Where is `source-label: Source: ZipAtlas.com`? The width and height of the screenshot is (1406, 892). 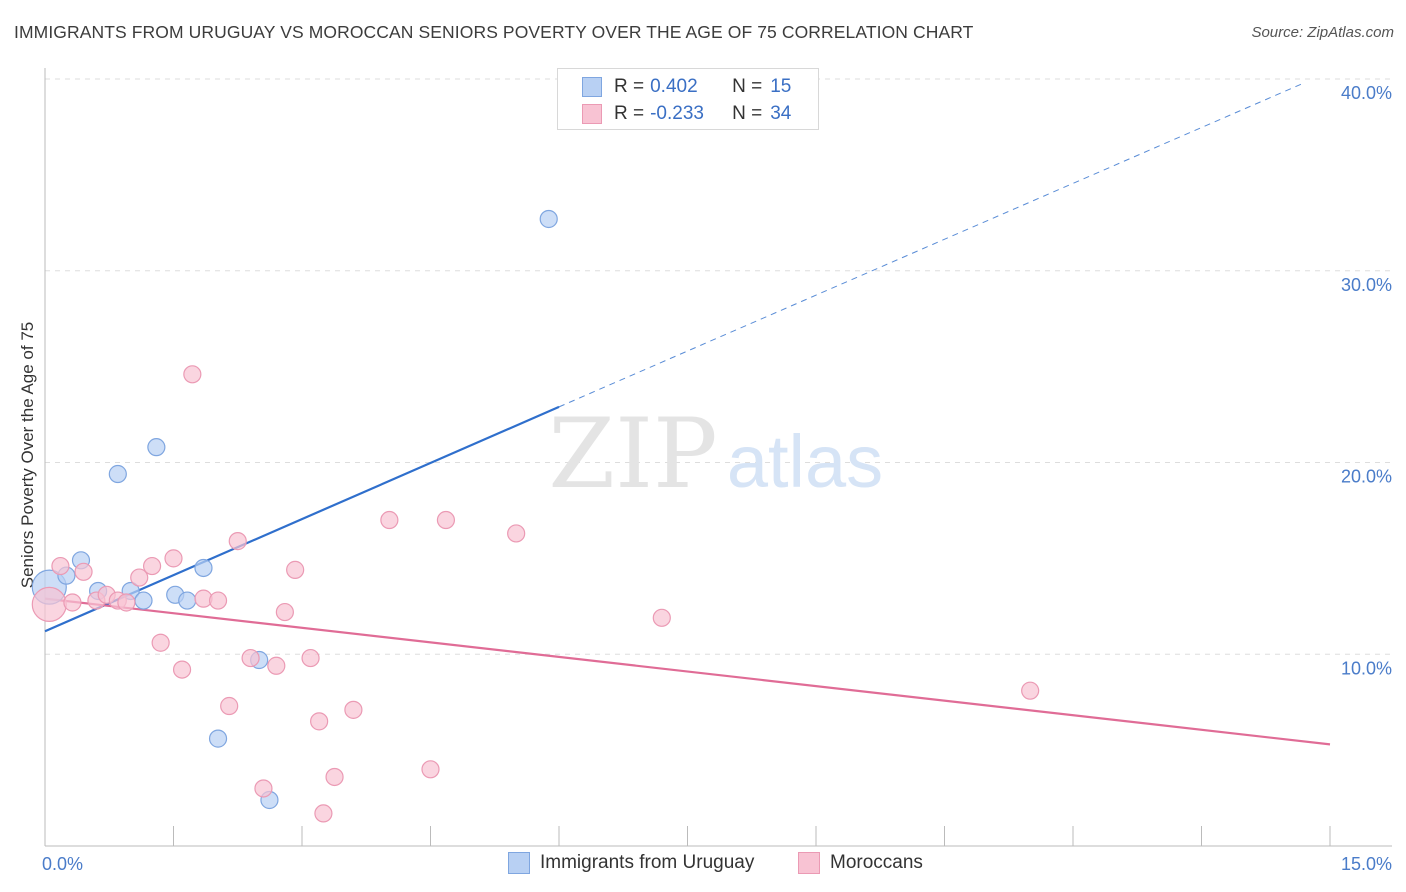
source-label: Source: ZipAtlas.com is located at coordinates (1322, 32).